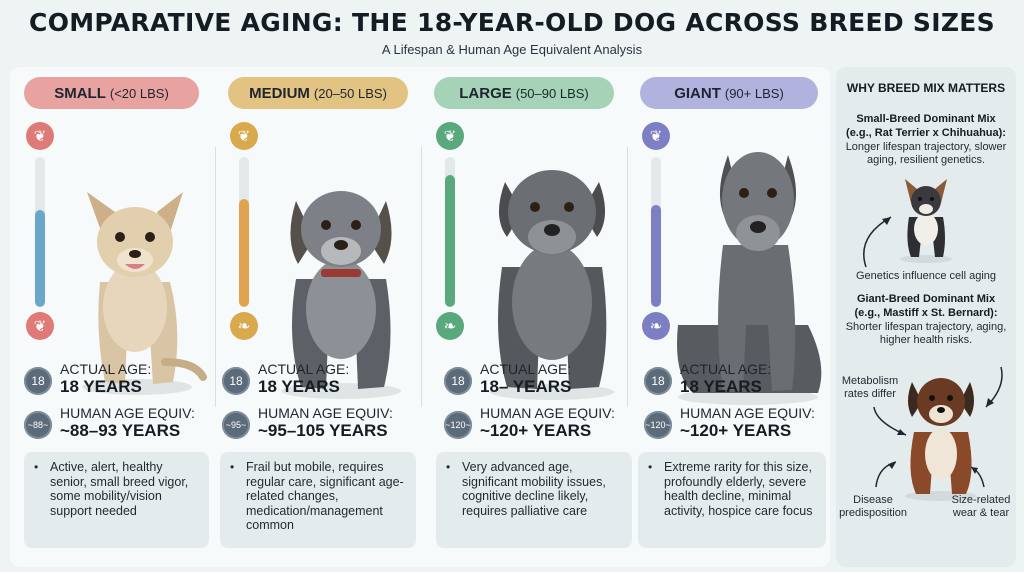 The height and width of the screenshot is (572, 1024). I want to click on small-mix-heading: Small-Breed Dominant Mix, so click(926, 119).